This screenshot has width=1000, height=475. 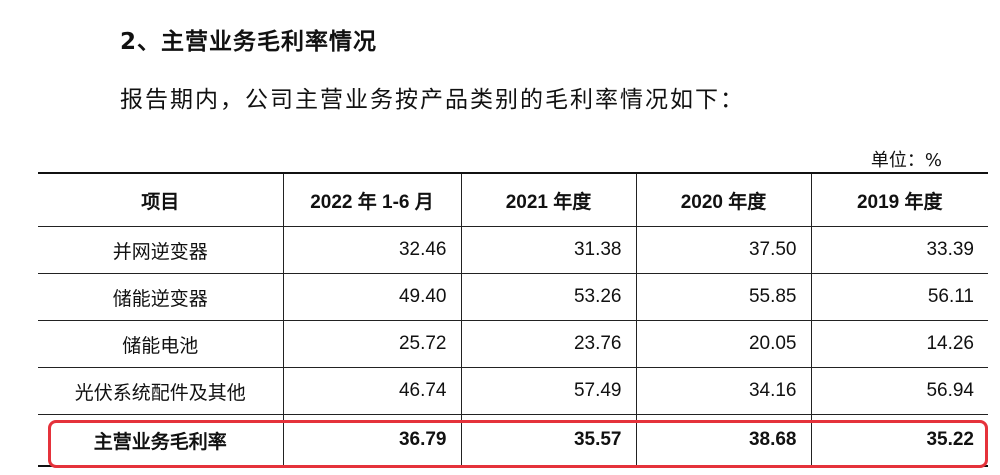 I want to click on column-header: 2022 年 1-6 月, so click(x=372, y=199).